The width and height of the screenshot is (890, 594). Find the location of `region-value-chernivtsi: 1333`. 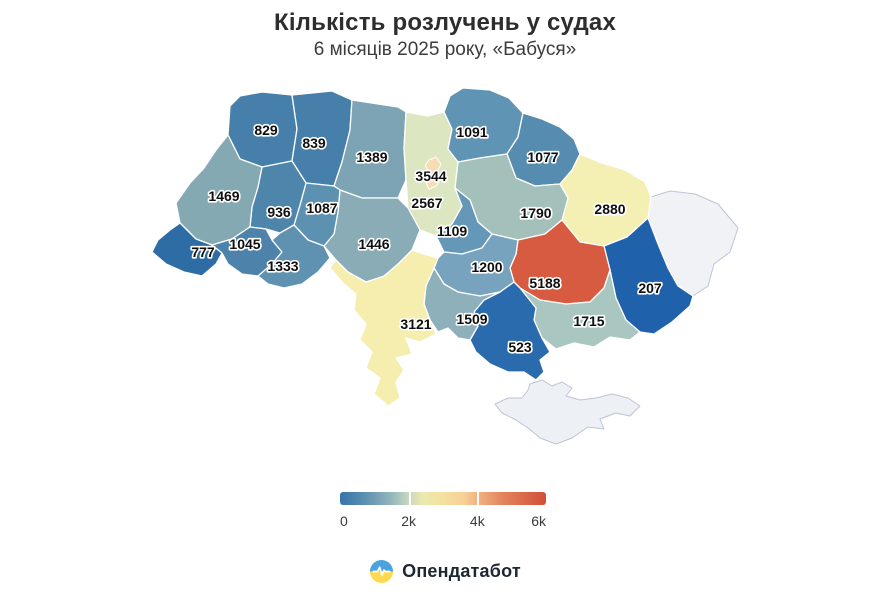

region-value-chernivtsi: 1333 is located at coordinates (282, 266).